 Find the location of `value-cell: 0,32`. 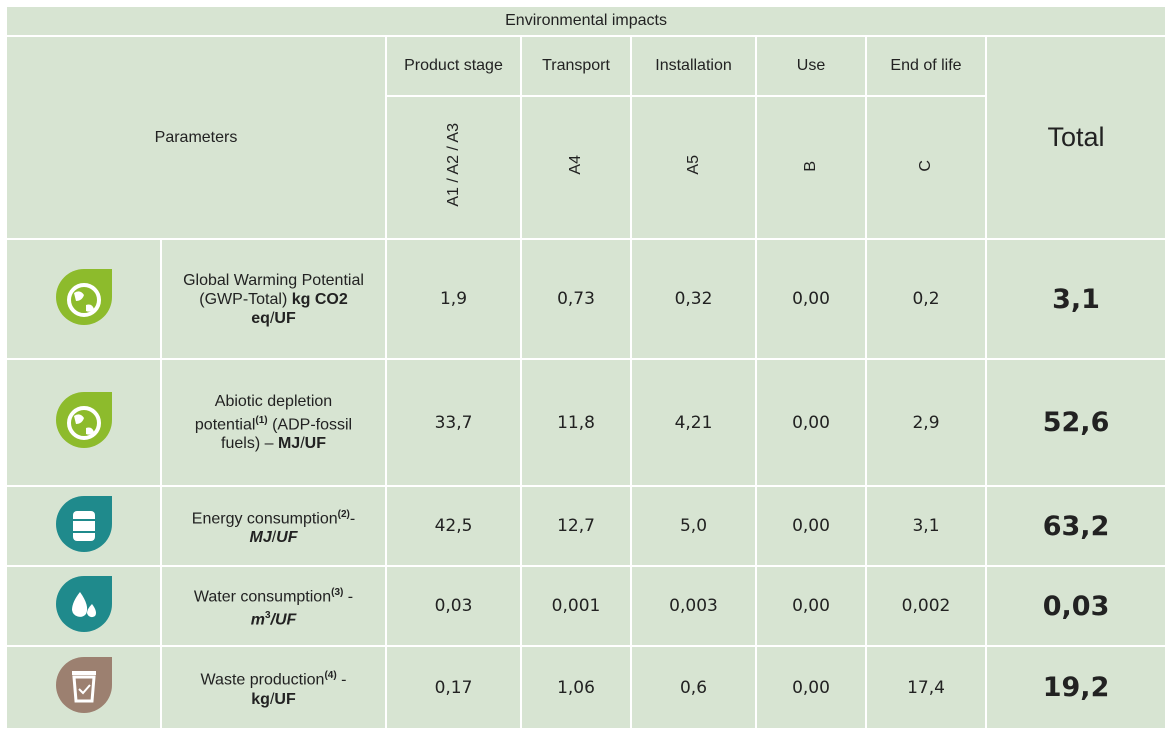

value-cell: 0,32 is located at coordinates (693, 299).